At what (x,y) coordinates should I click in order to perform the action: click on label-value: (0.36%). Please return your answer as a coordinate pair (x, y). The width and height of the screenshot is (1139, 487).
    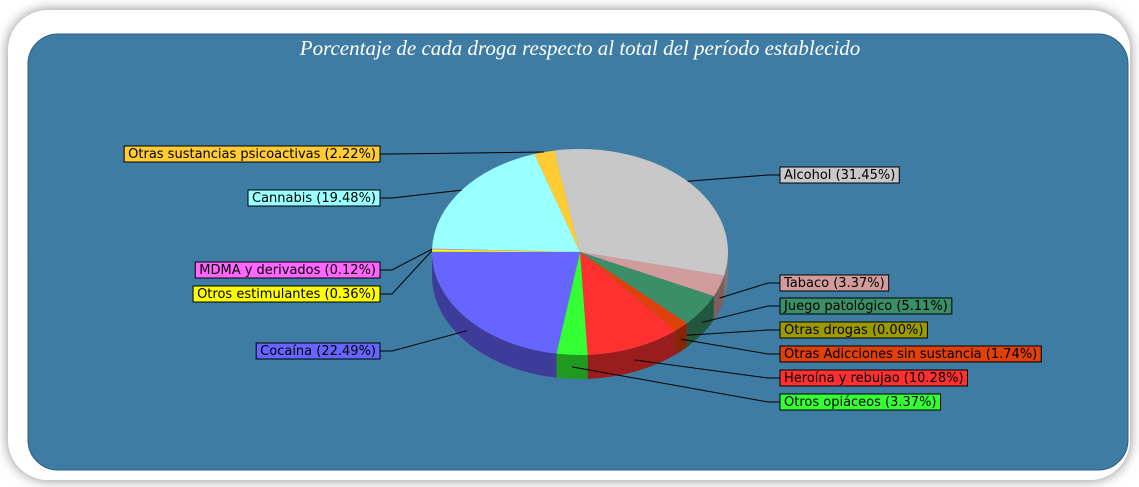
    Looking at the image, I should click on (350, 294).